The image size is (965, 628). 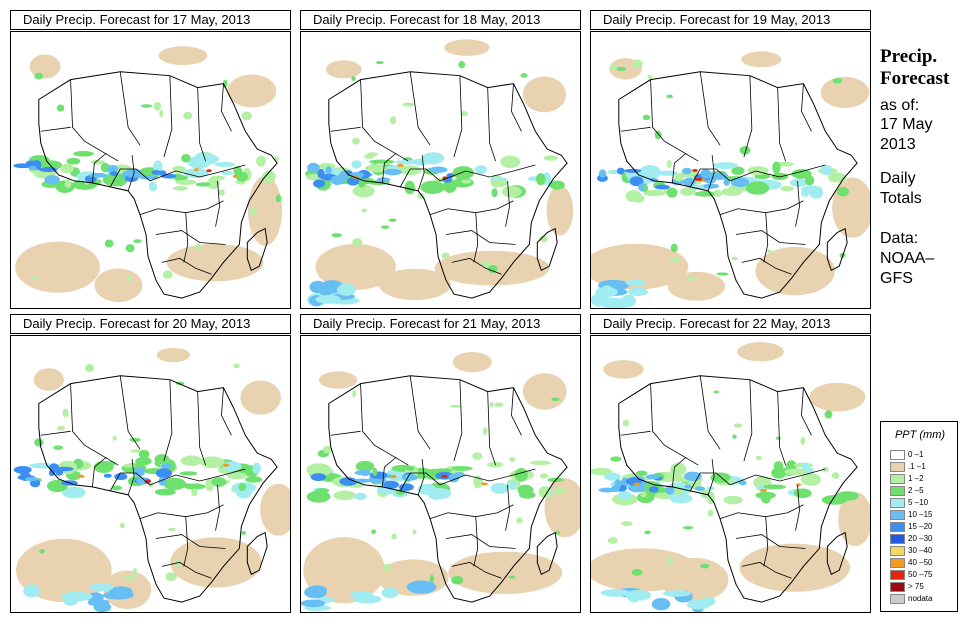 What do you see at coordinates (917, 466) in the screenshot?
I see `legend-label: .1 –1` at bounding box center [917, 466].